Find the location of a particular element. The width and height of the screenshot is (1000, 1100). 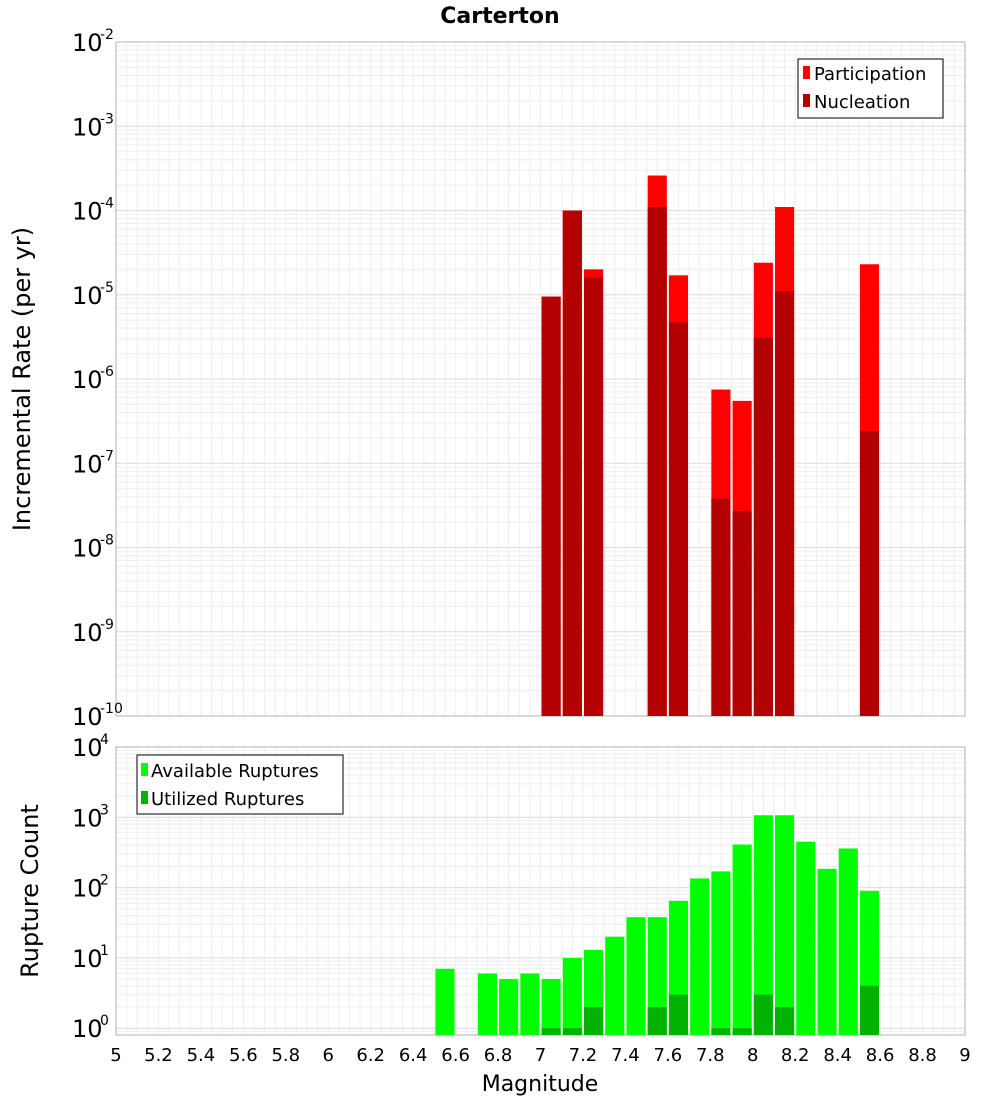

x-tick-label: 5.2 is located at coordinates (158, 1055).